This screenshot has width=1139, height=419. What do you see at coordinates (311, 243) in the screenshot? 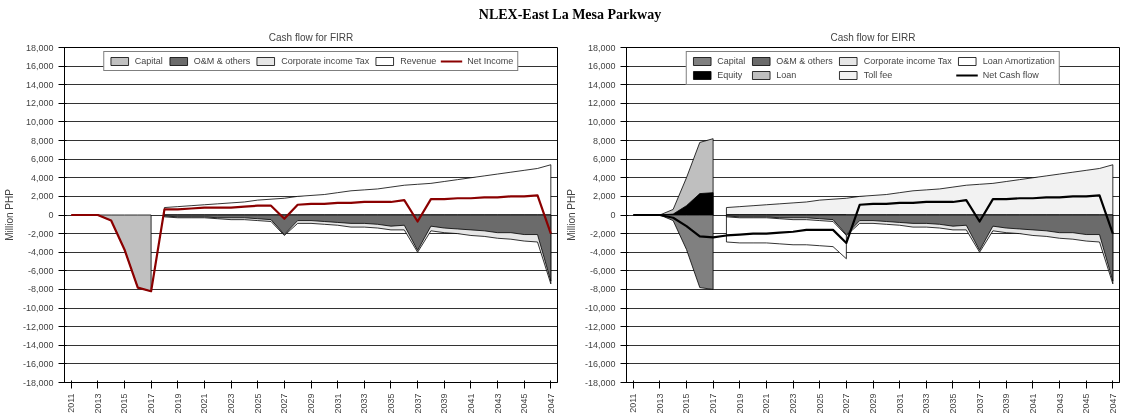
I see `line-series` at bounding box center [311, 243].